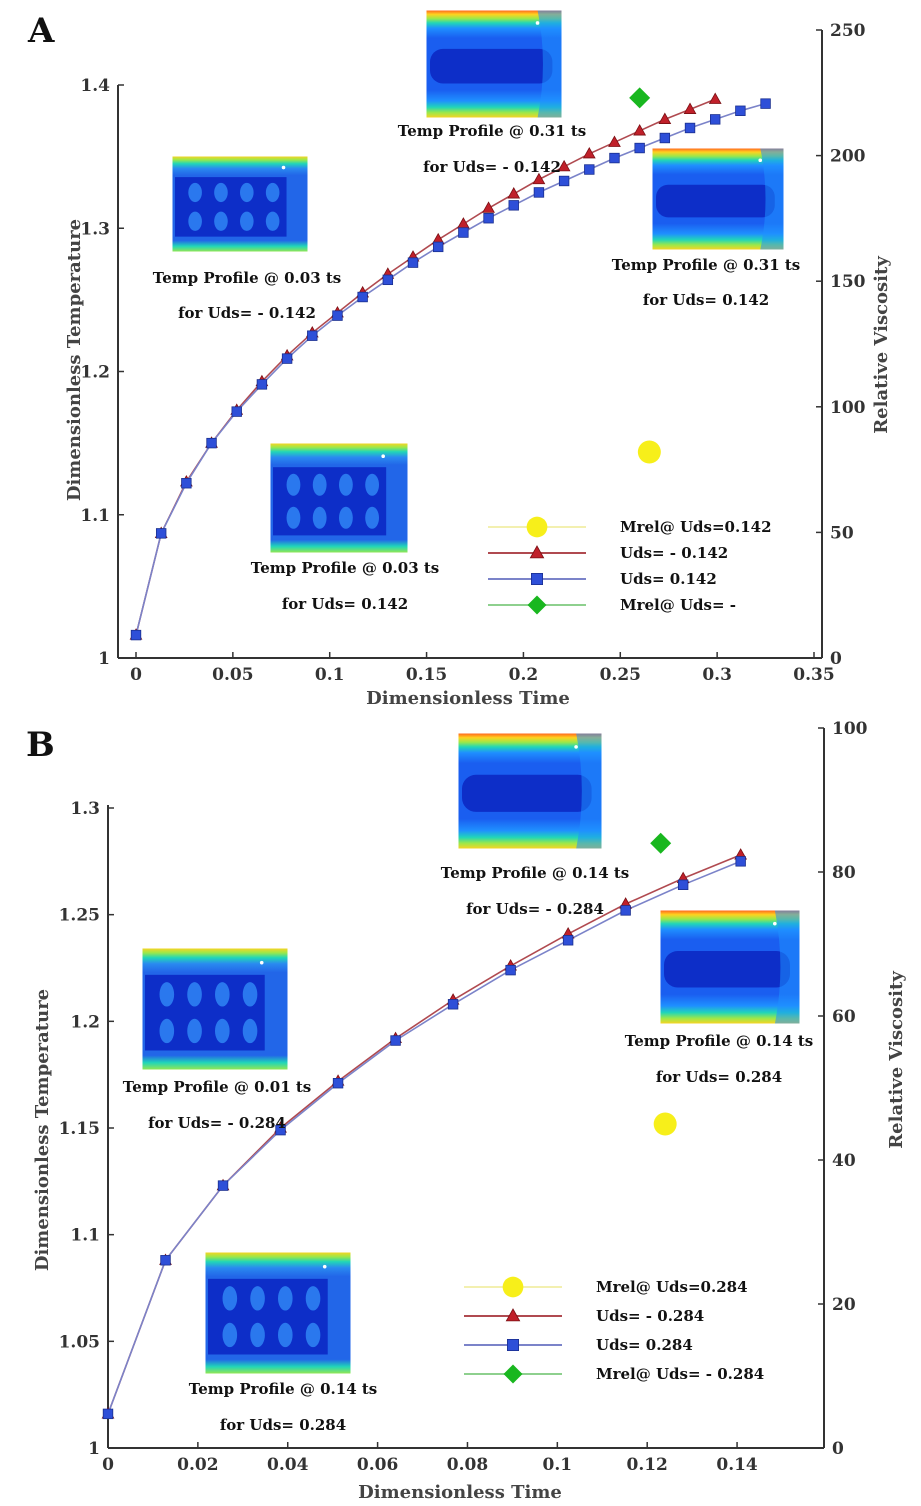 The width and height of the screenshot is (921, 1506). What do you see at coordinates (678, 605) in the screenshot?
I see `legend-label: Mrel@ Uds= -` at bounding box center [678, 605].